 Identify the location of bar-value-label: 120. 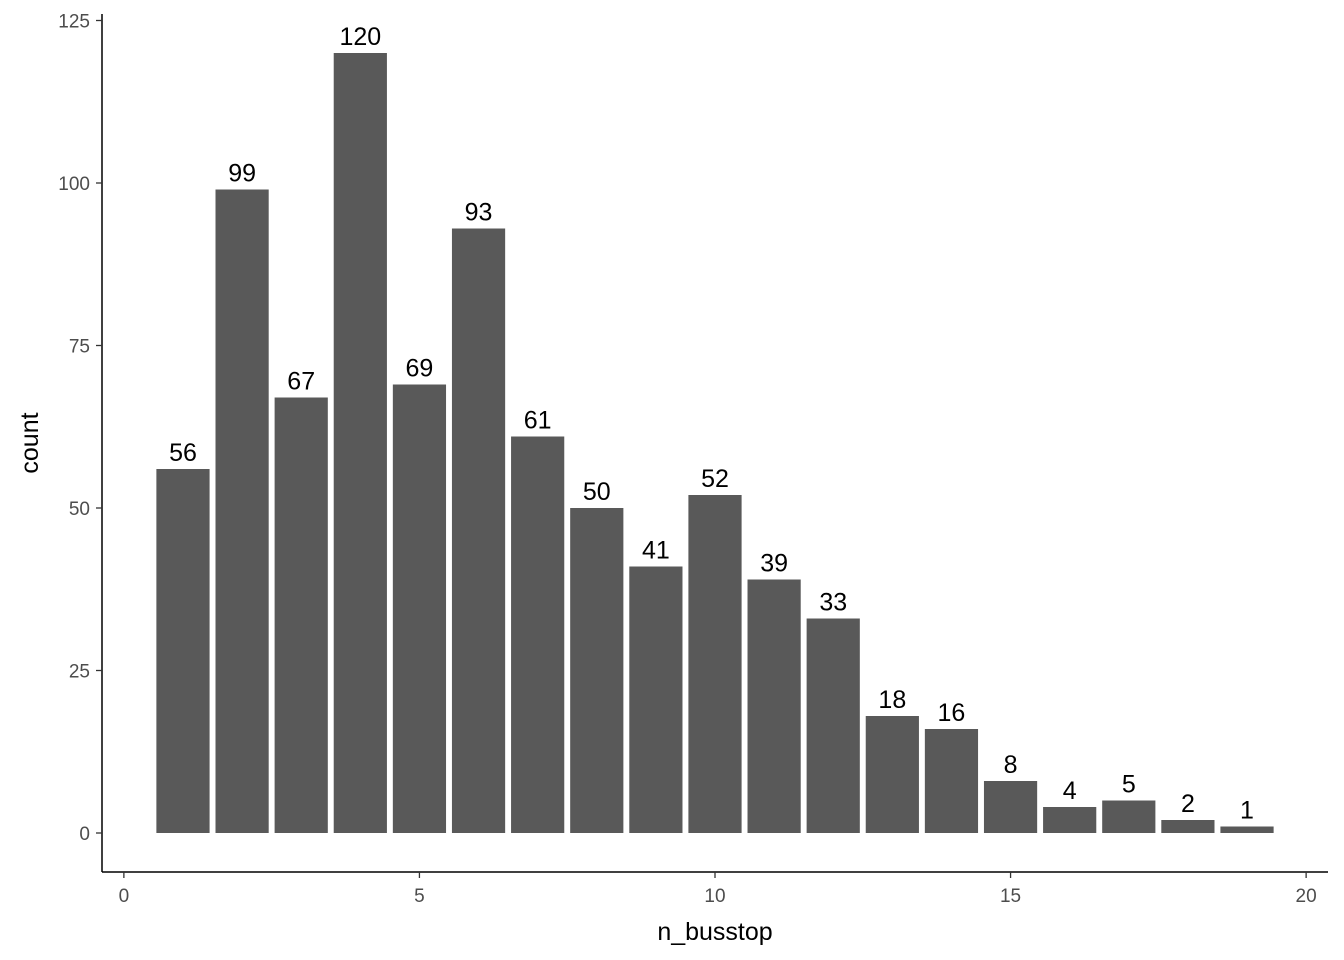
(360, 37).